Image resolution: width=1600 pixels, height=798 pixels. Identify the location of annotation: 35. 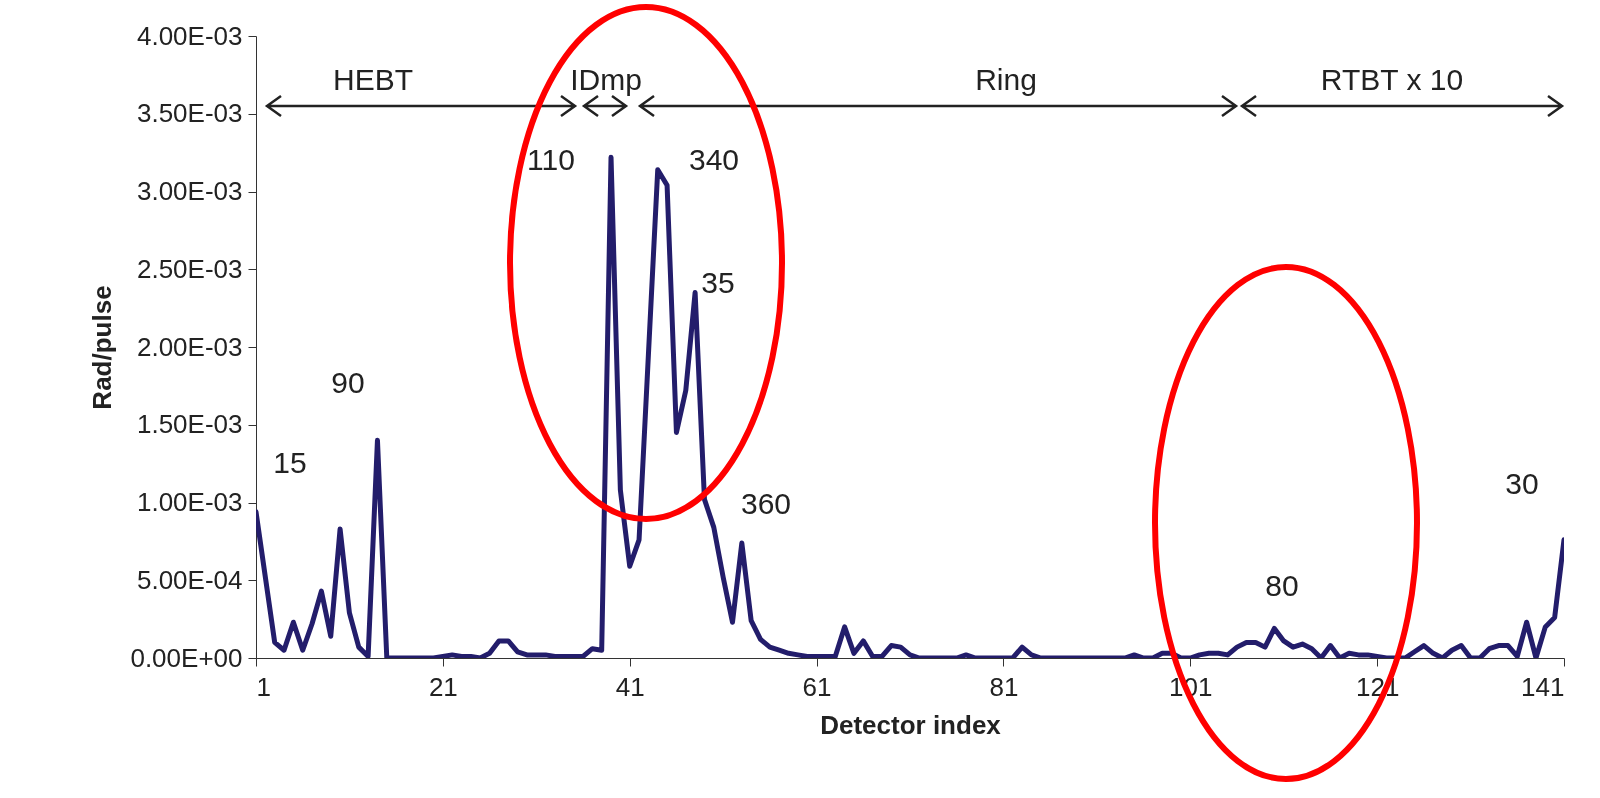
(718, 282).